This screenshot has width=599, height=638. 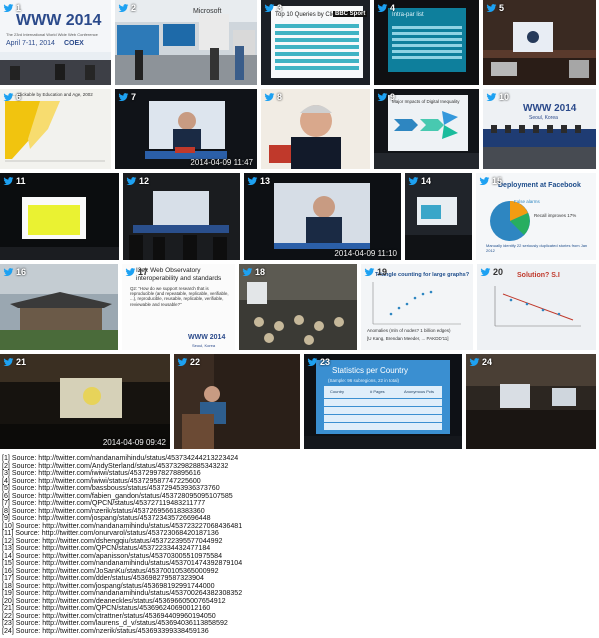 I want to click on photo-tile-20: 20 Solution? S.I, so click(x=536, y=307).